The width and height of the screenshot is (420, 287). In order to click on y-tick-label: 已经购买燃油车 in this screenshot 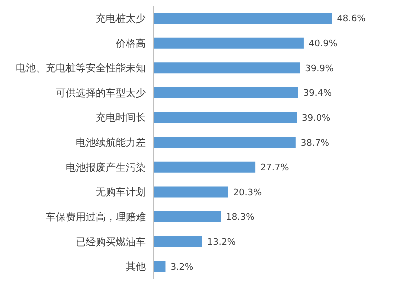, I will do `click(111, 242)`.